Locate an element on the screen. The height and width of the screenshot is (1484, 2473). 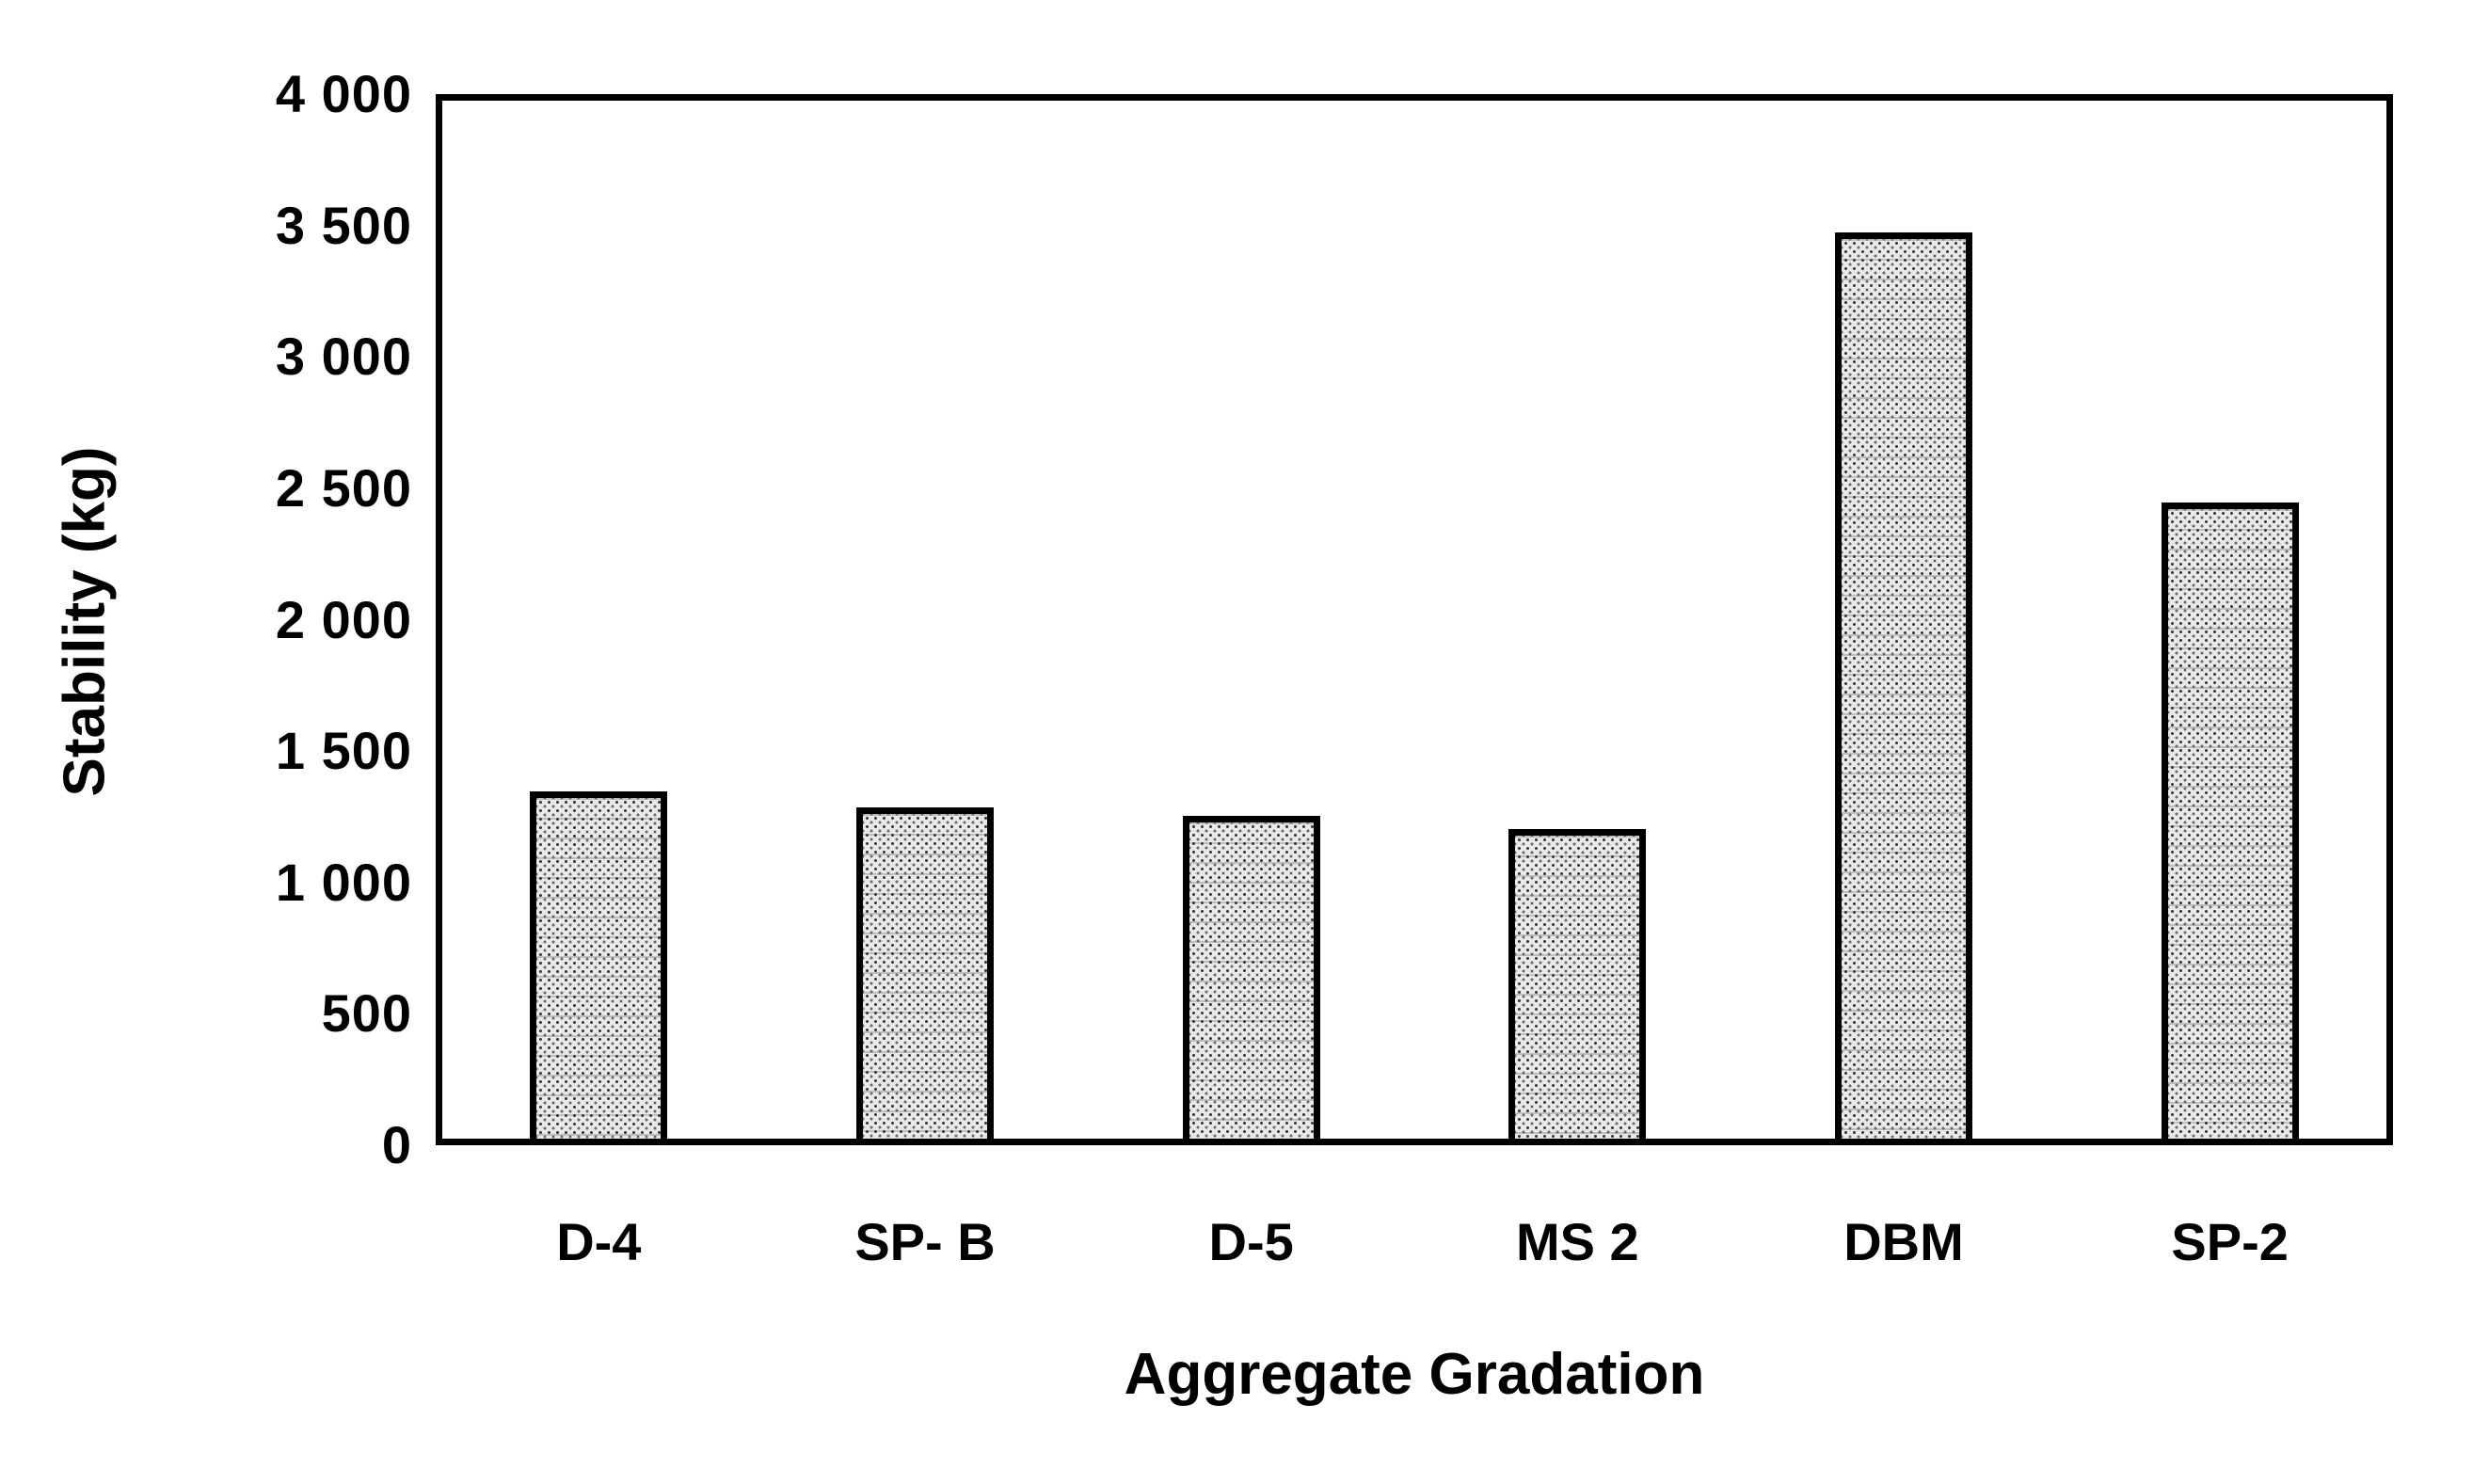
y-tick-label: 0 is located at coordinates (396, 1144).